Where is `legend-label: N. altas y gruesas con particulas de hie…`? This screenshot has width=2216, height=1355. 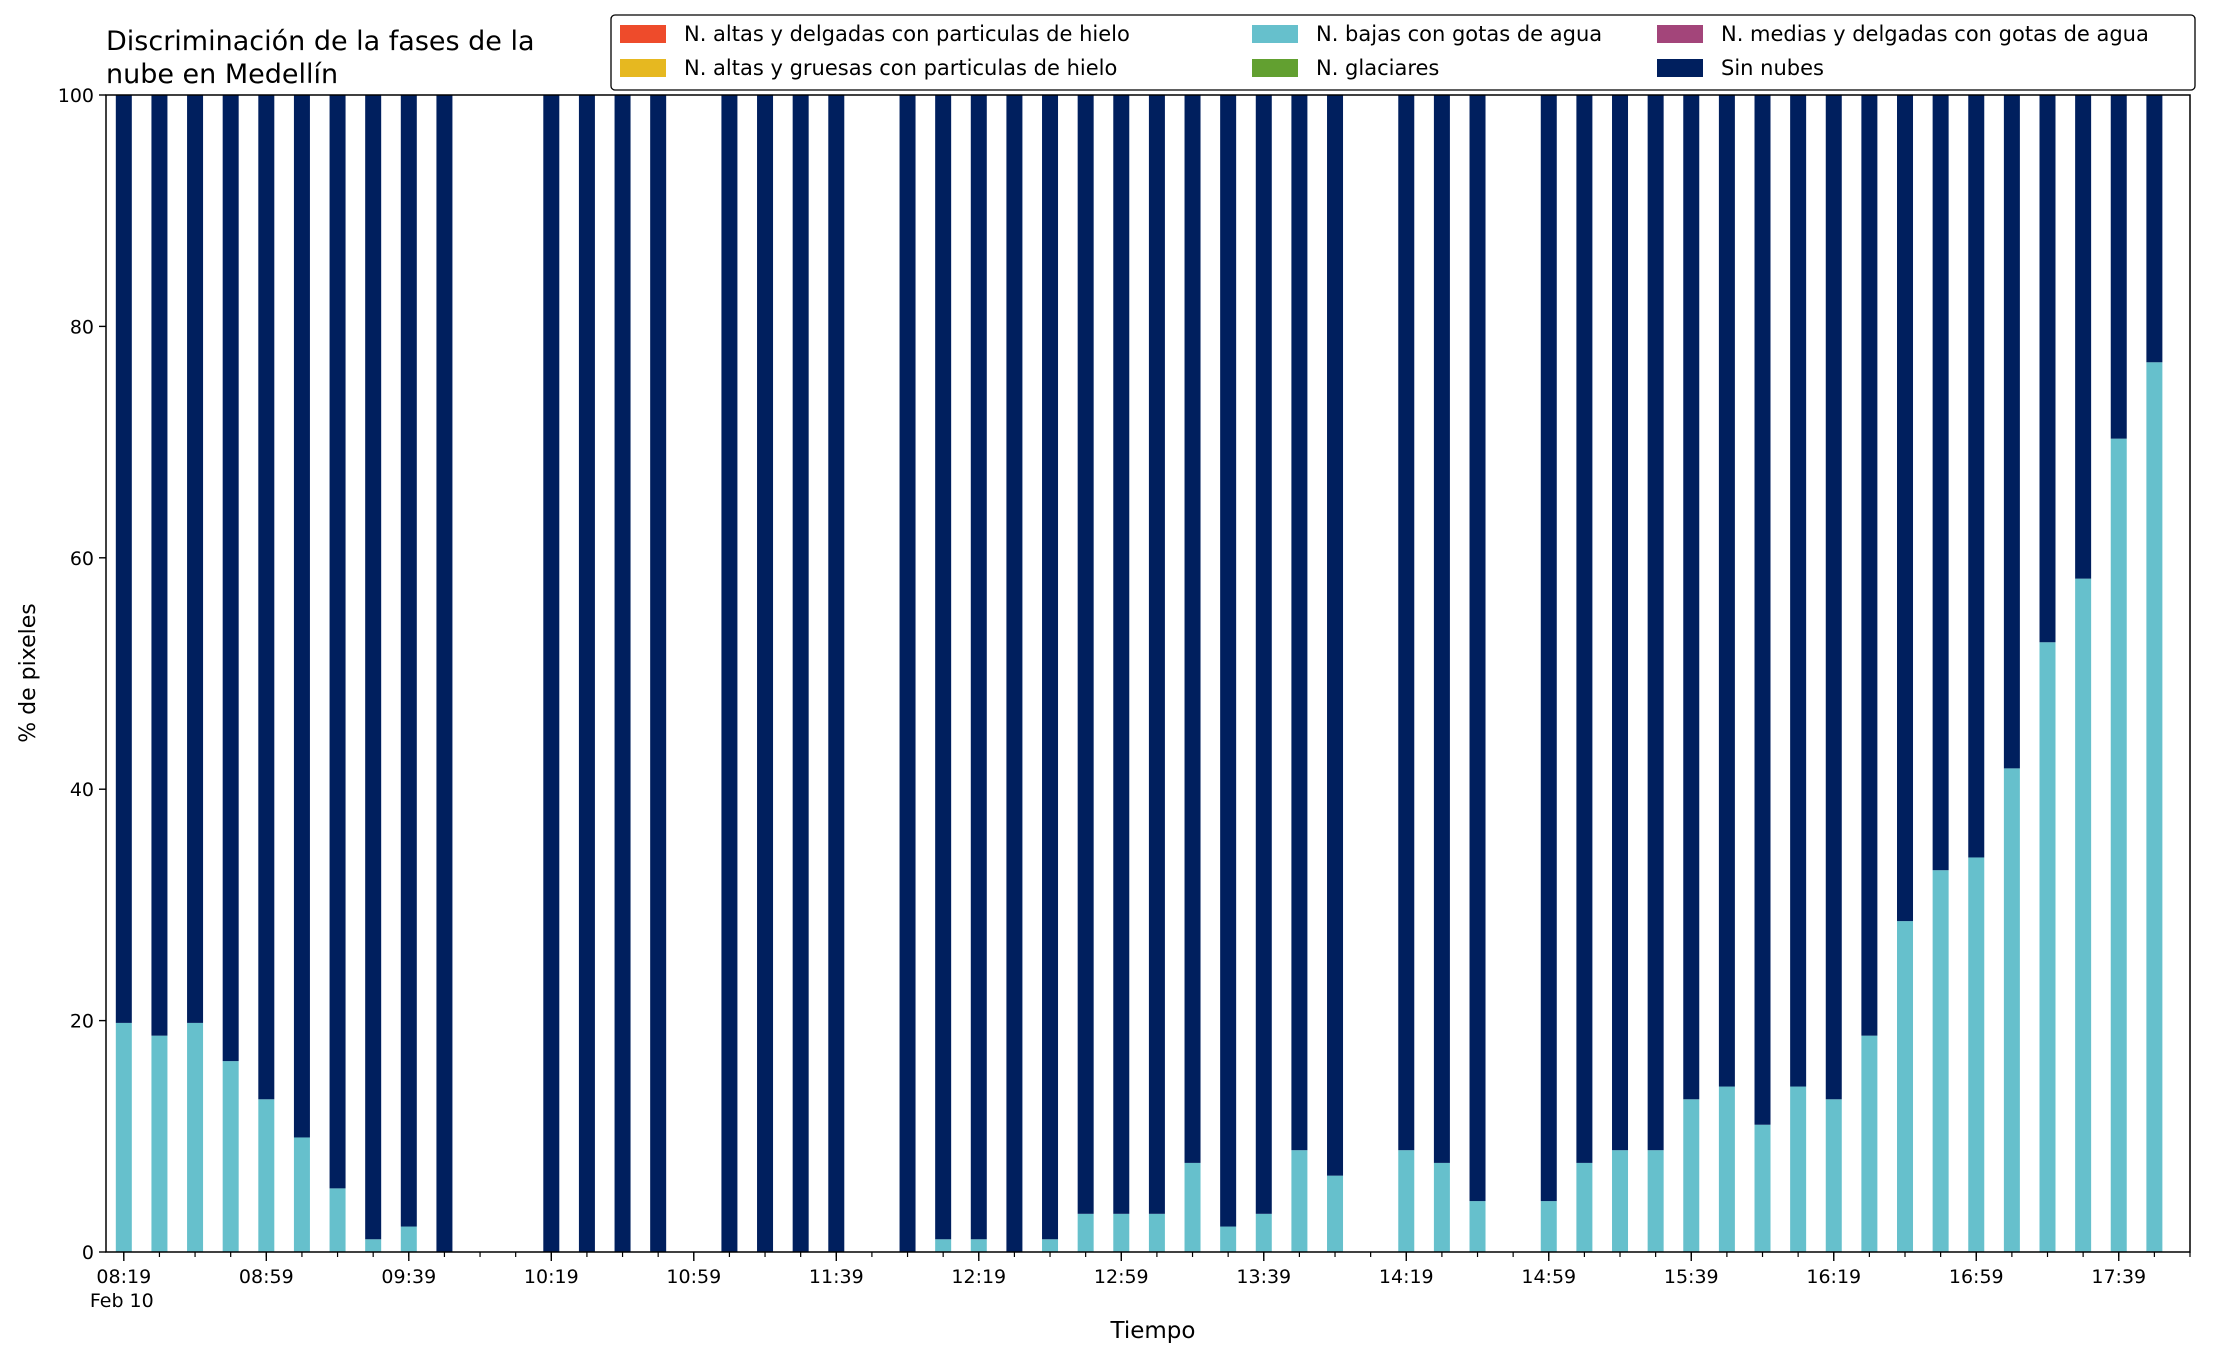
legend-label: N. altas y gruesas con particulas de hie… is located at coordinates (900, 68).